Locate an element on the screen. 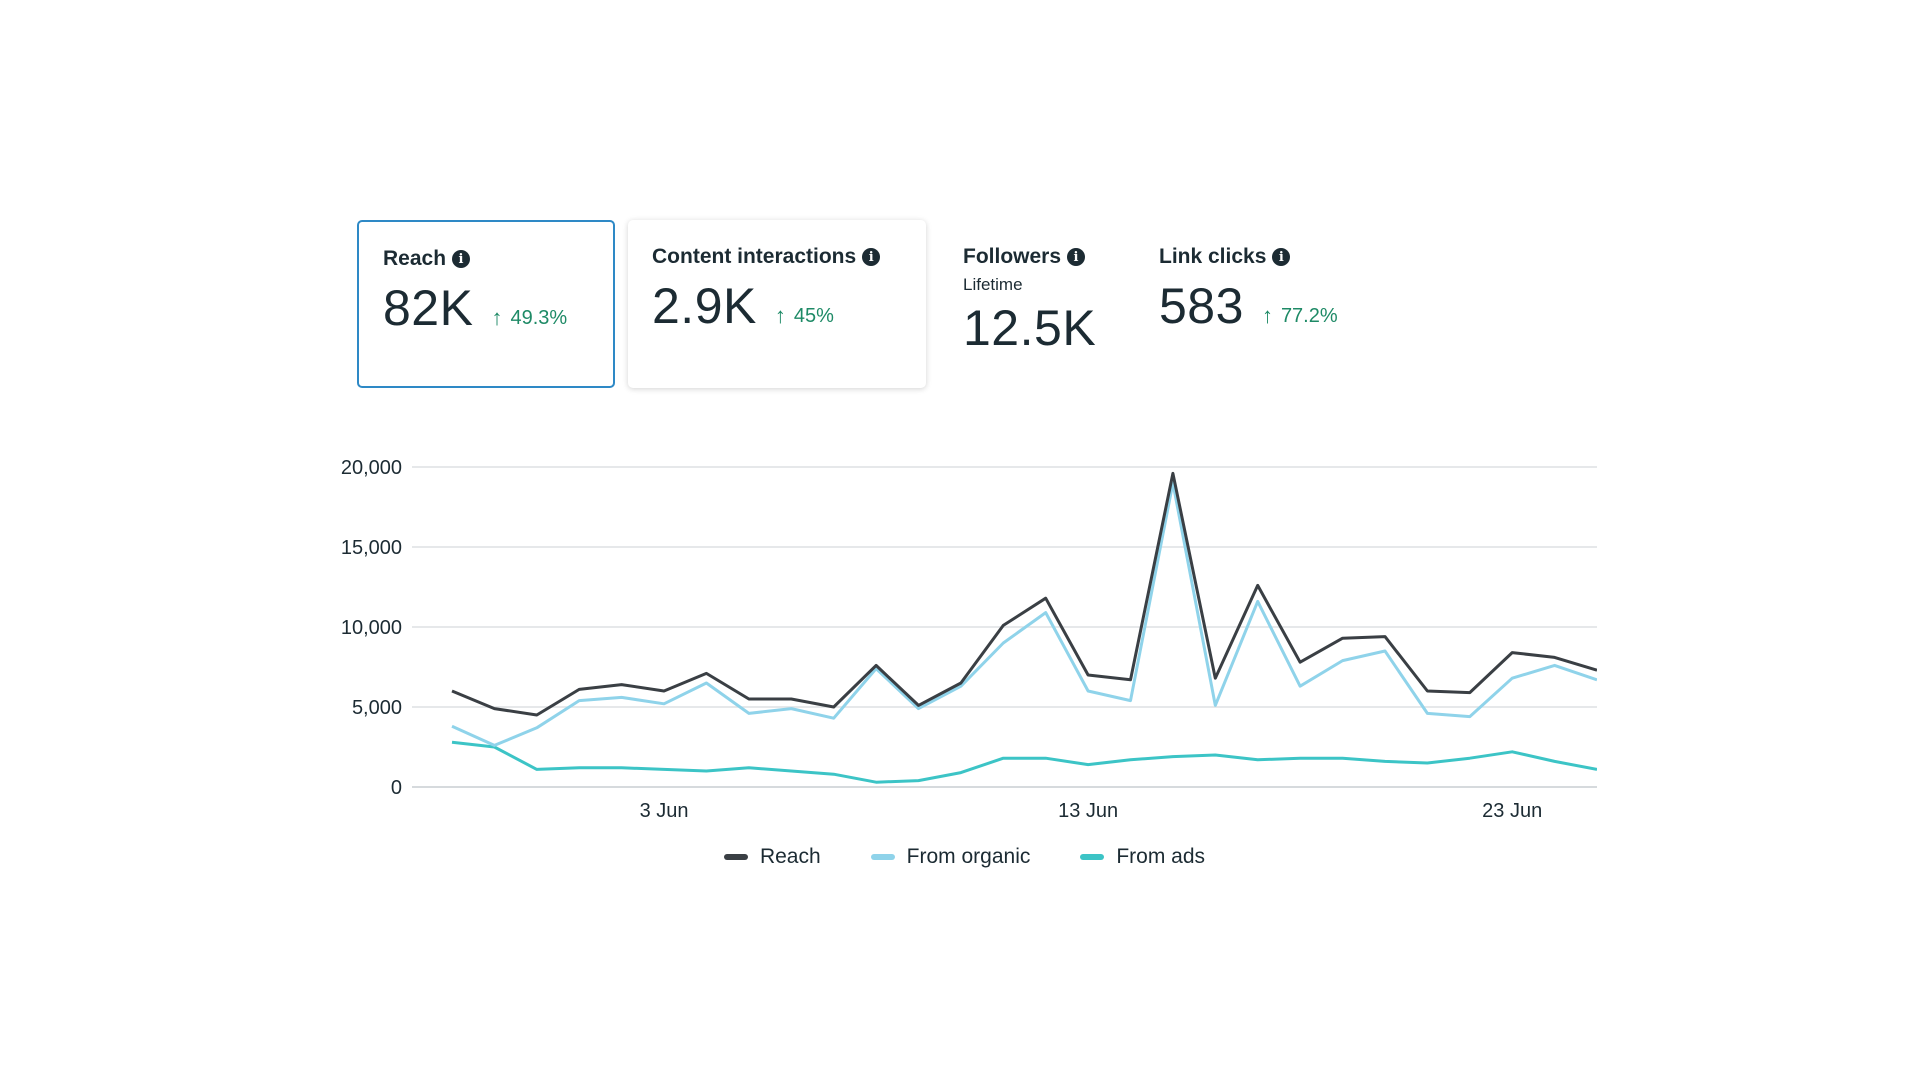 The height and width of the screenshot is (1080, 1920). reach-change: ↑ 49.3% is located at coordinates (529, 318).